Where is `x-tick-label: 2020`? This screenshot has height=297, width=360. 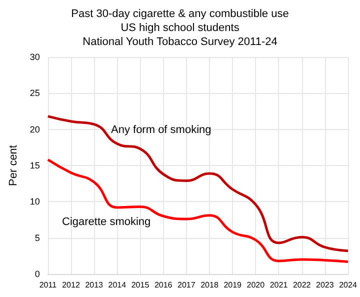
x-tick-label: 2020 is located at coordinates (256, 285).